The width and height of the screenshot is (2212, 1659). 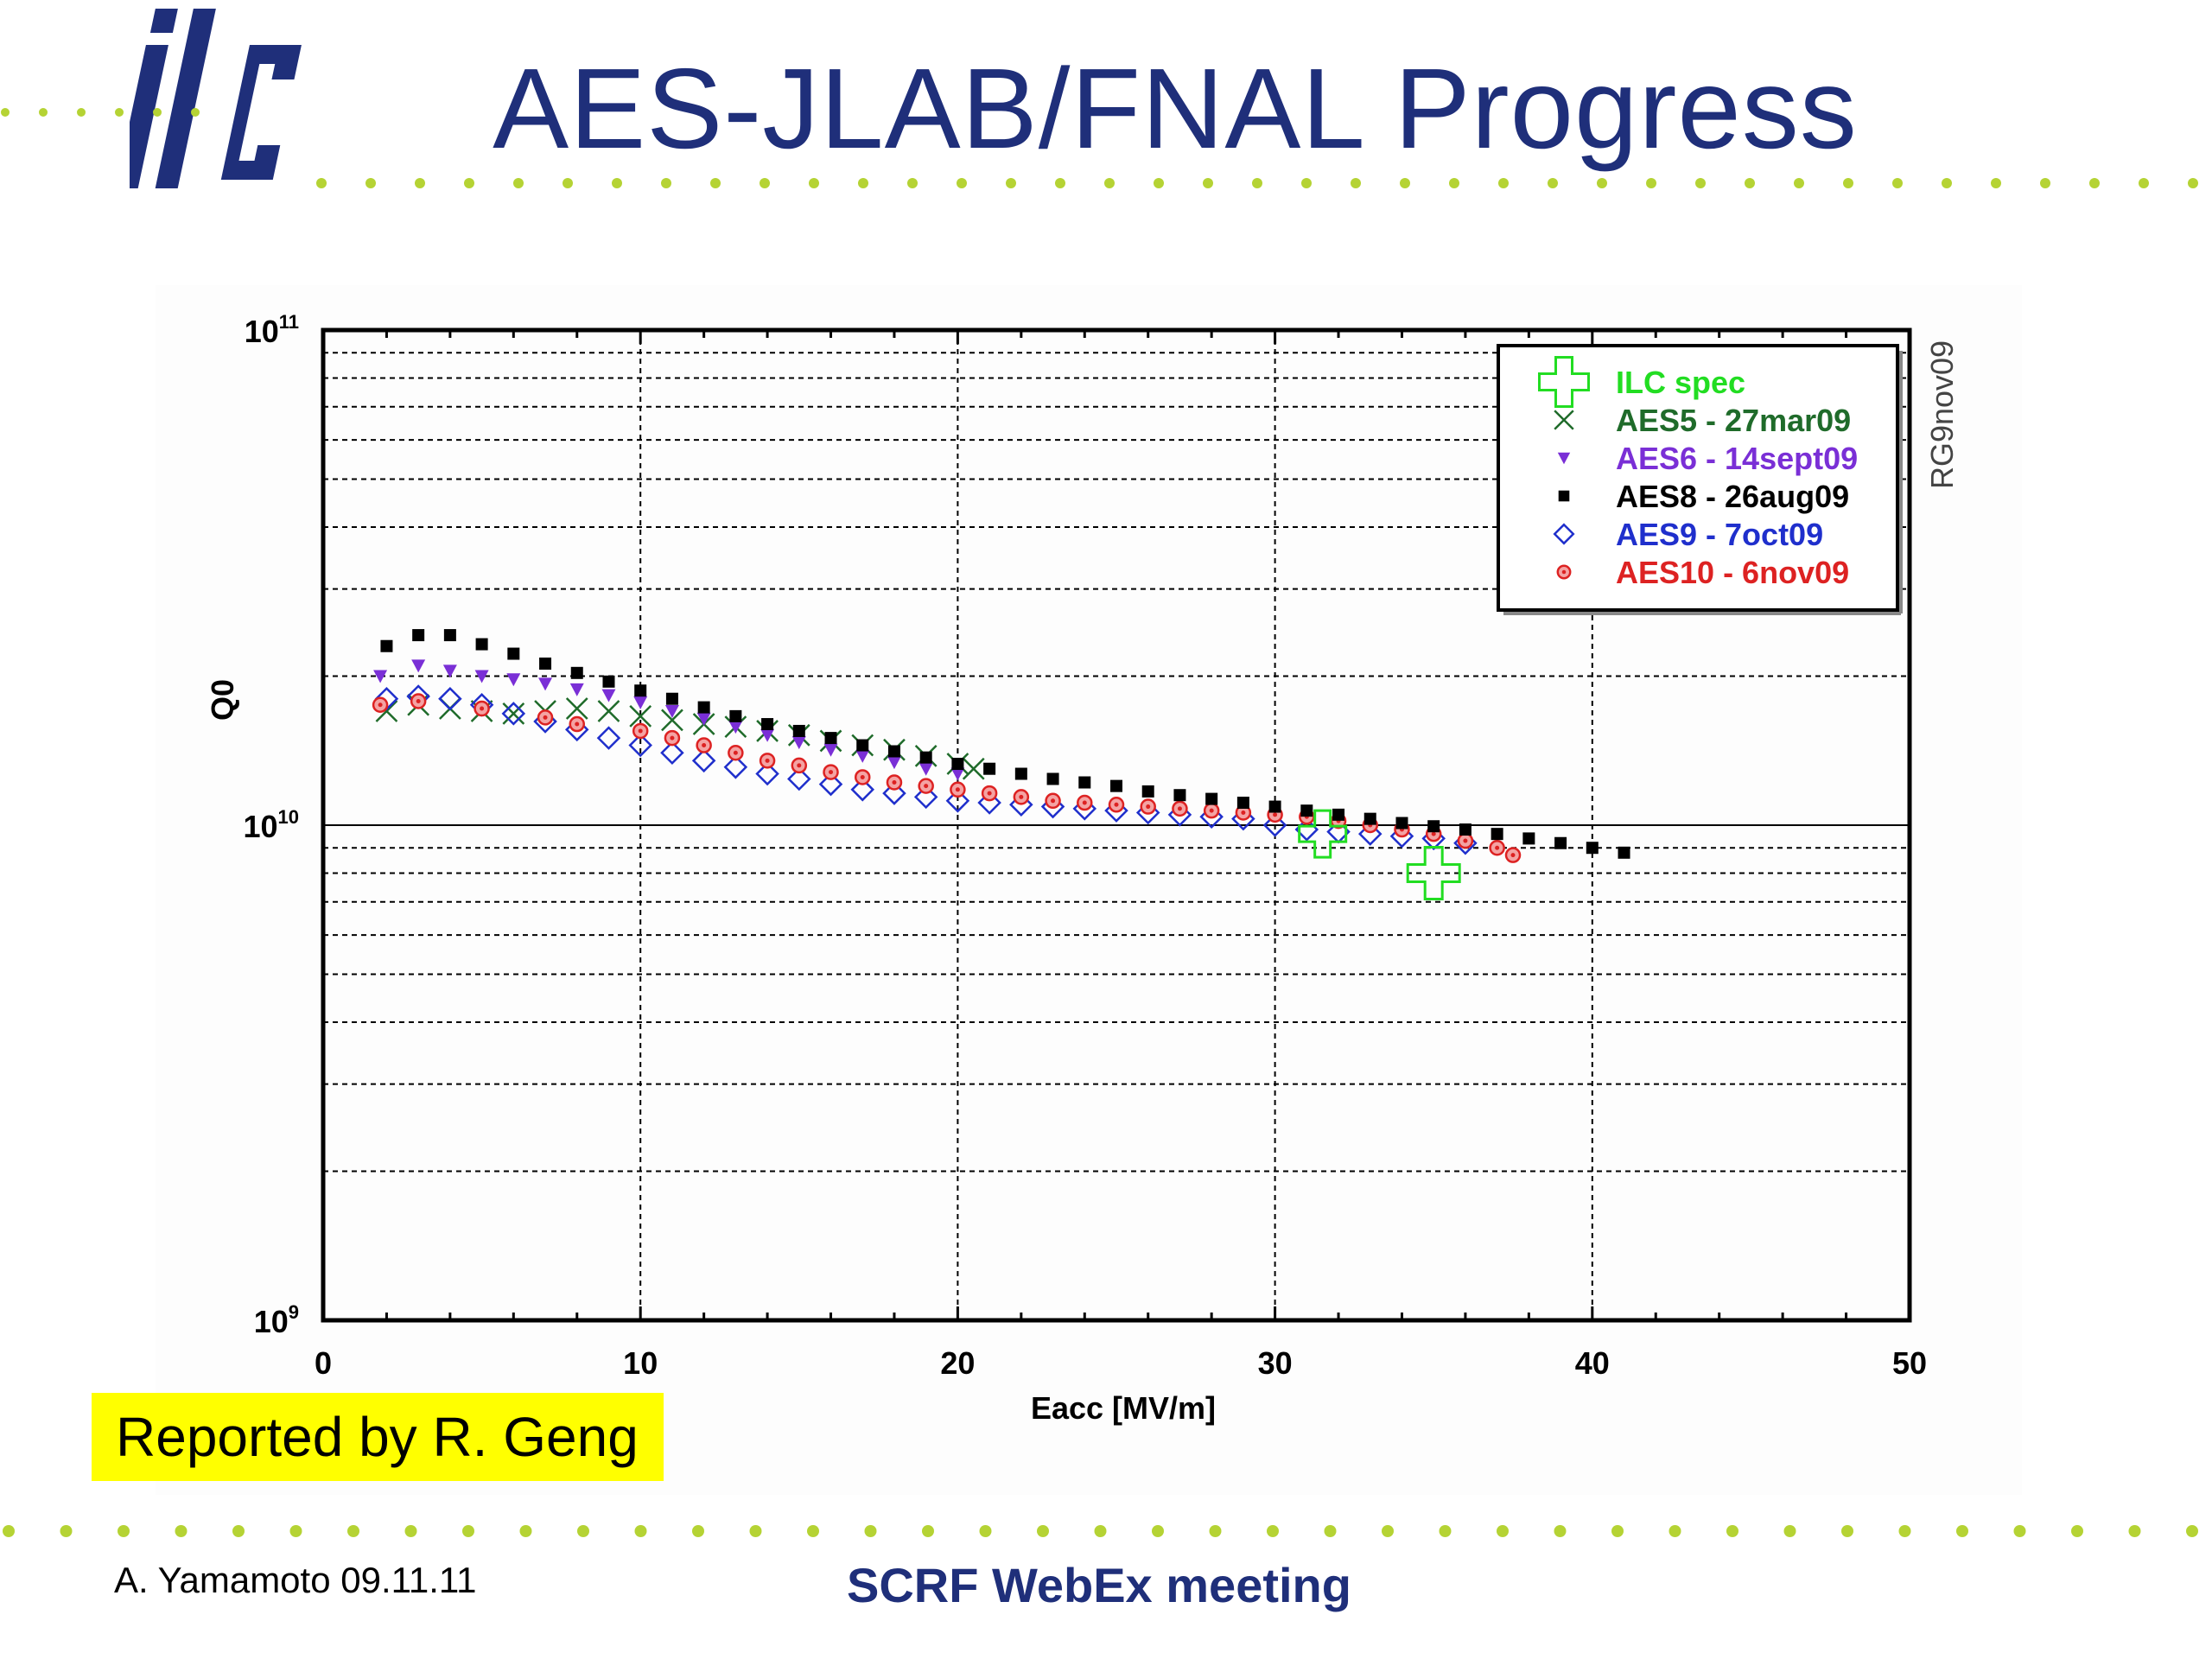 I want to click on y-tick-label: 109, so click(x=276, y=1320).